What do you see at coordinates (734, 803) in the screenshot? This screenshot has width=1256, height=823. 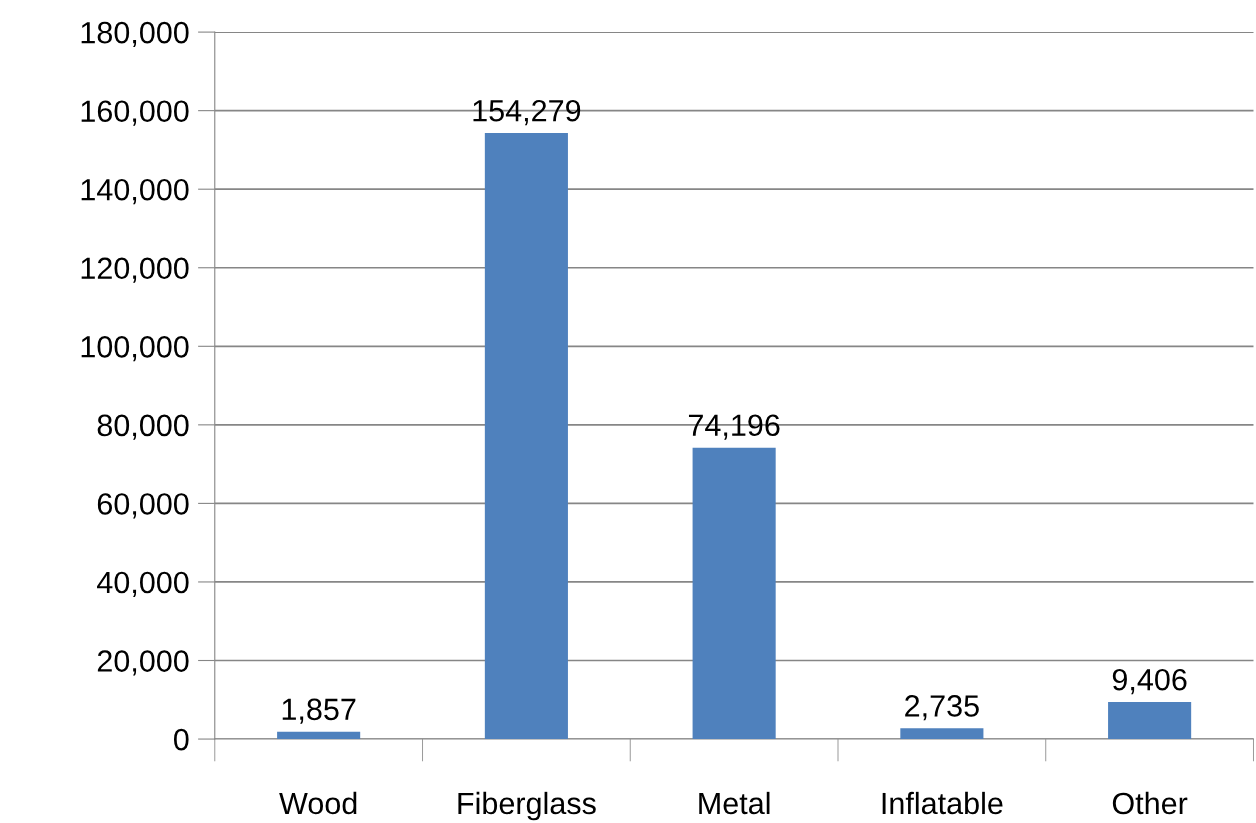 I see `x-tick-label: Metal` at bounding box center [734, 803].